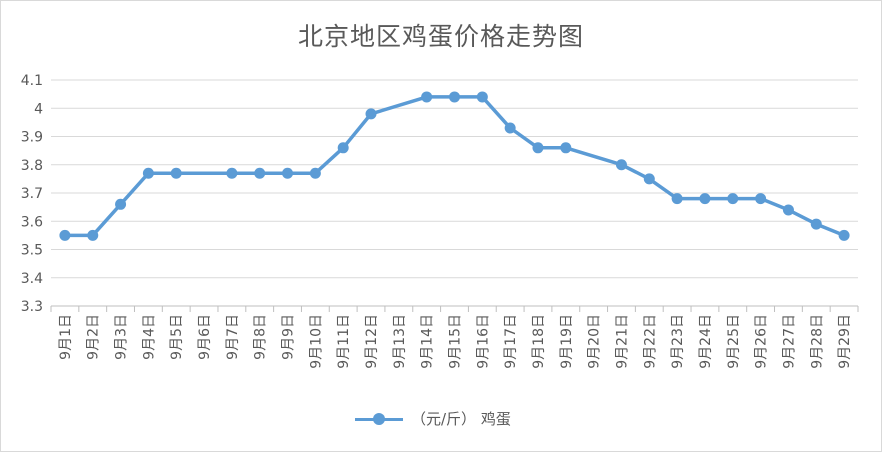 This screenshot has width=882, height=452. Describe the element at coordinates (344, 341) in the screenshot. I see `x-tick-label: 9月11日` at that location.